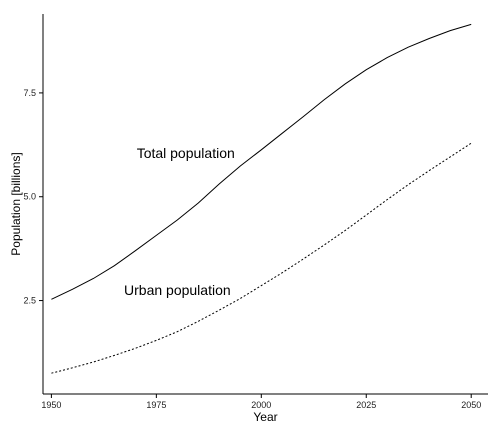 The height and width of the screenshot is (432, 504). Describe the element at coordinates (366, 405) in the screenshot. I see `x-tick-label: 2025` at that location.